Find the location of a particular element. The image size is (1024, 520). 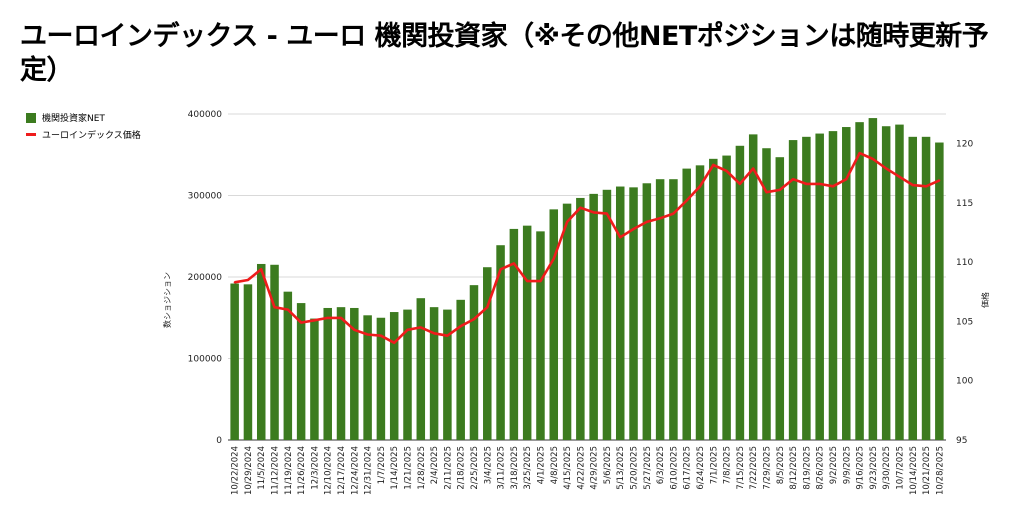

x-tick-label: 4/15/2025 is located at coordinates (568, 468).